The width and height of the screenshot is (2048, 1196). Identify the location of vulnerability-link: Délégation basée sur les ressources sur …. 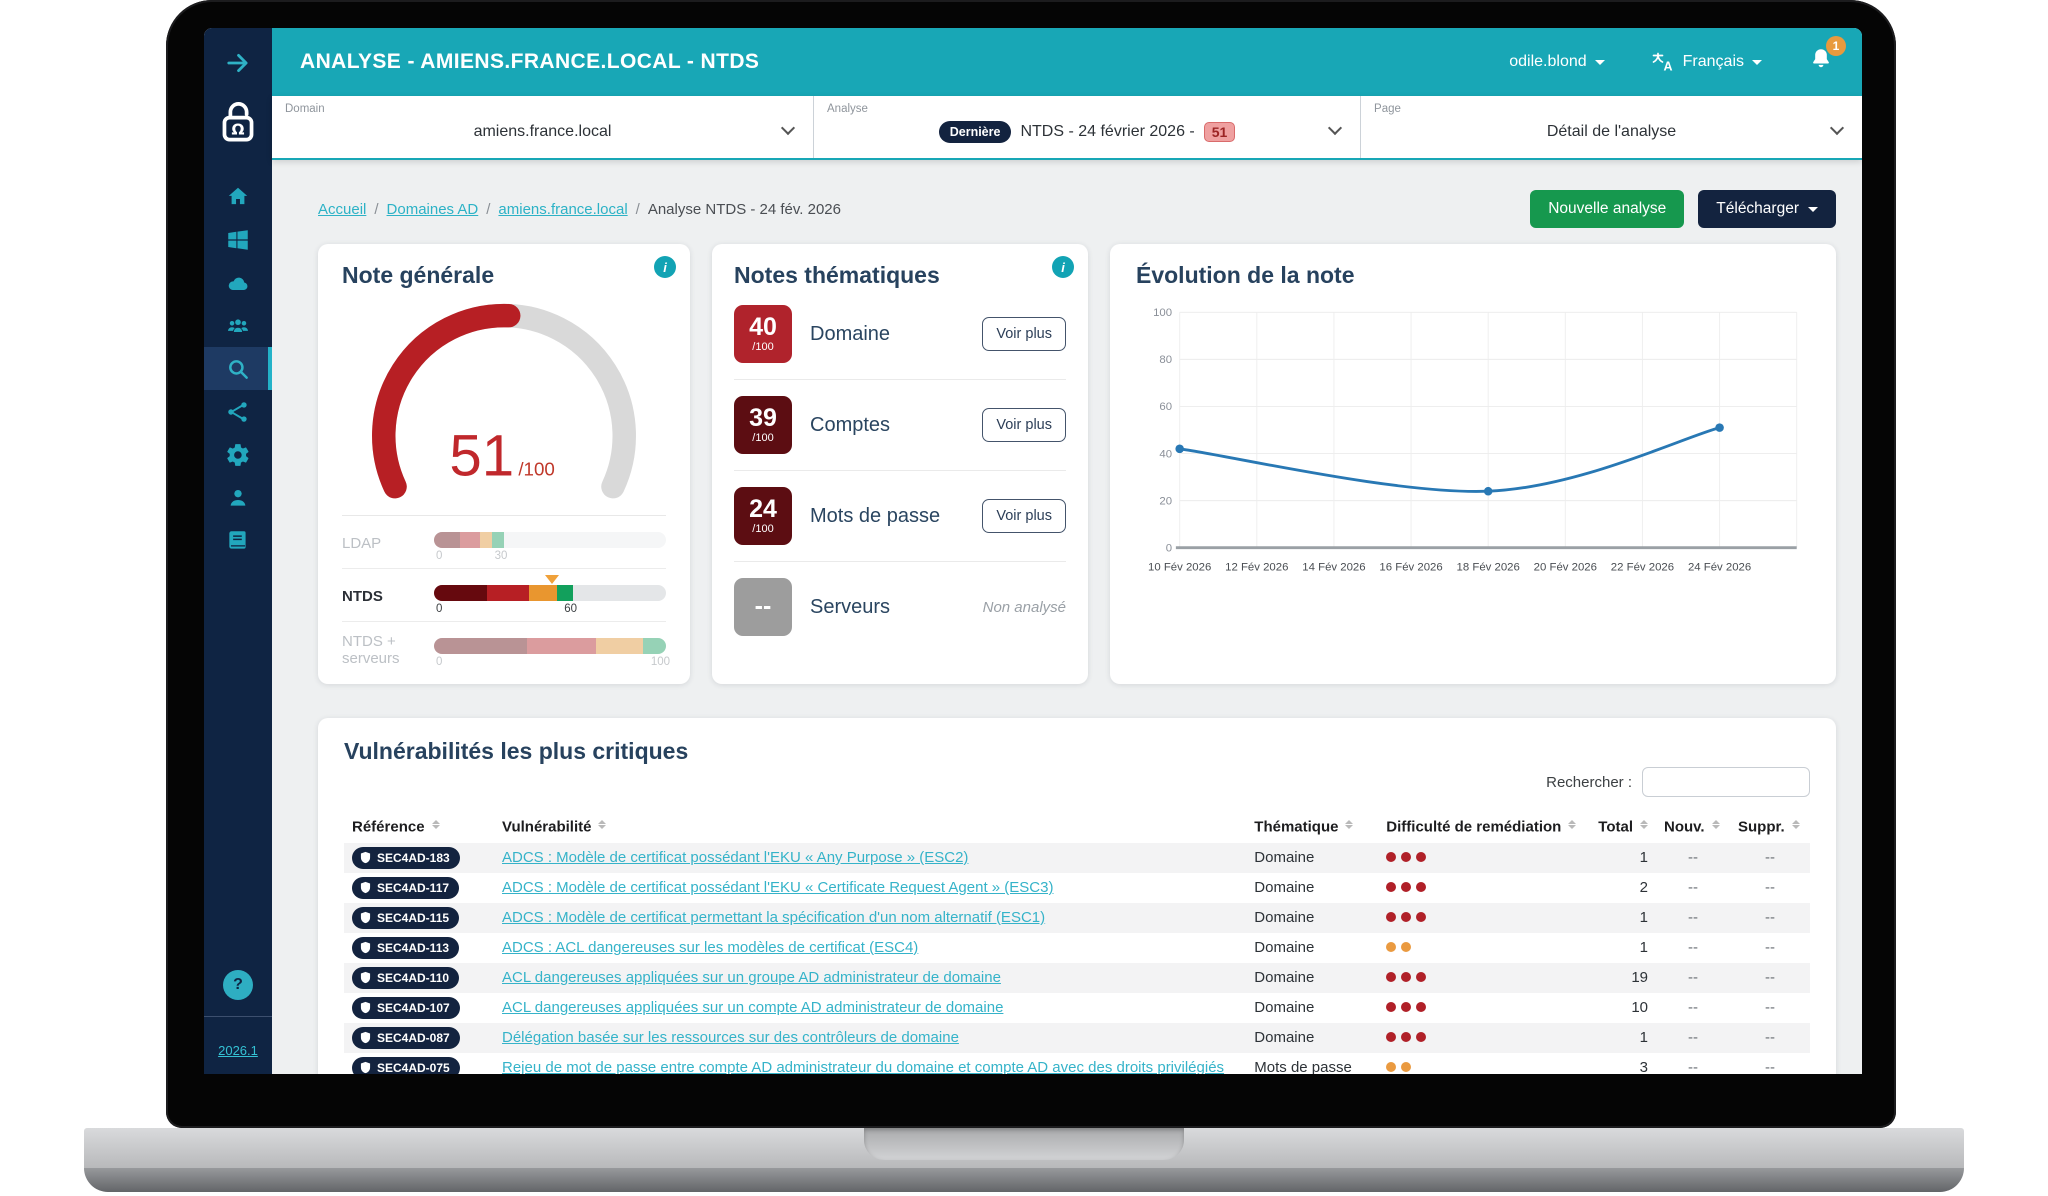
(730, 1037).